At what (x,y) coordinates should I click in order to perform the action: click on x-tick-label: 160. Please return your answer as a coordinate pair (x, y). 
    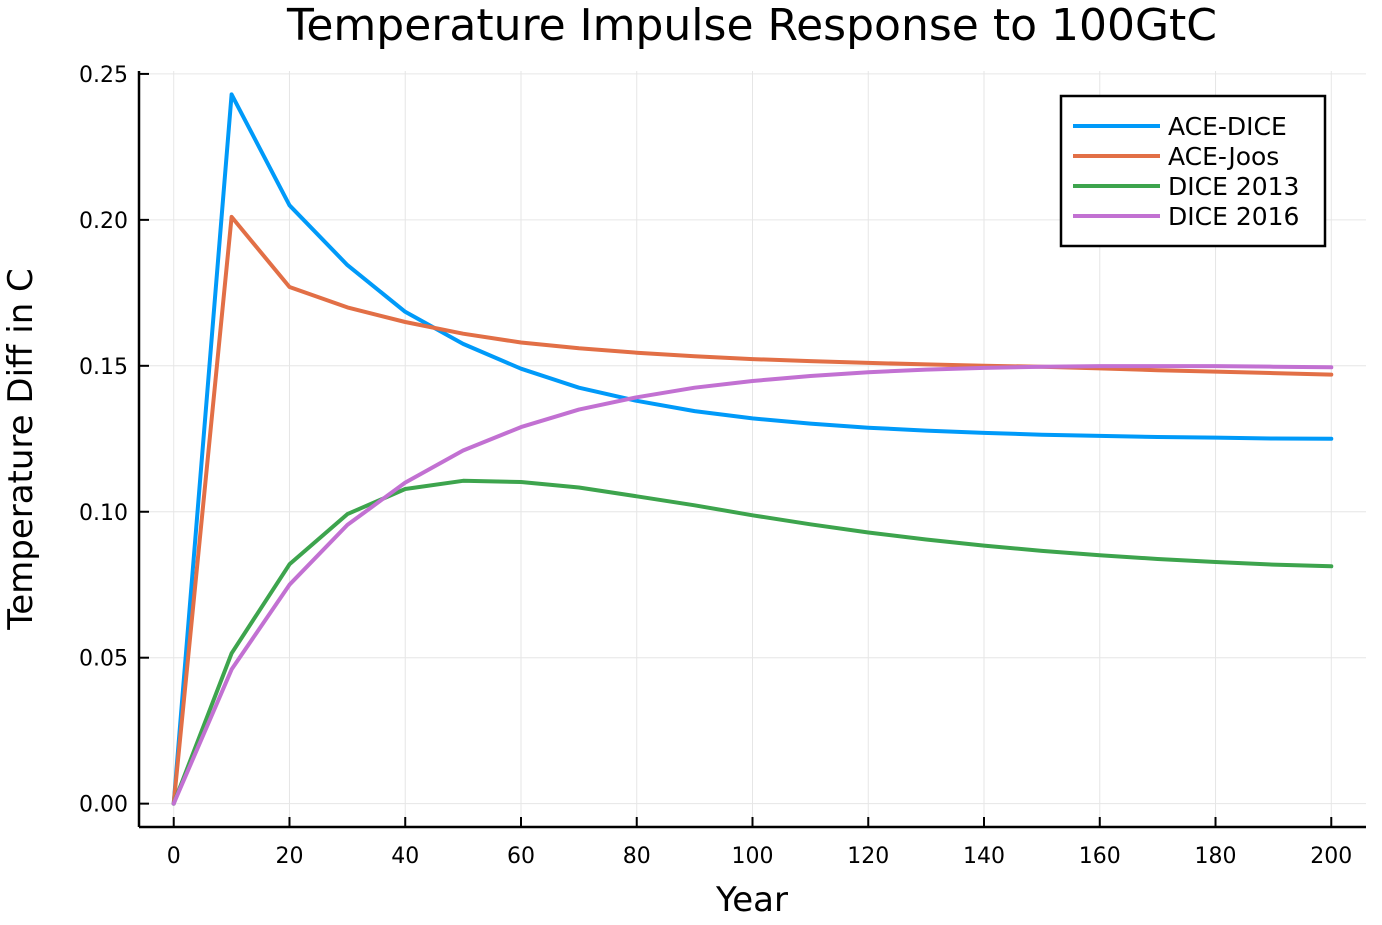
    Looking at the image, I should click on (1100, 856).